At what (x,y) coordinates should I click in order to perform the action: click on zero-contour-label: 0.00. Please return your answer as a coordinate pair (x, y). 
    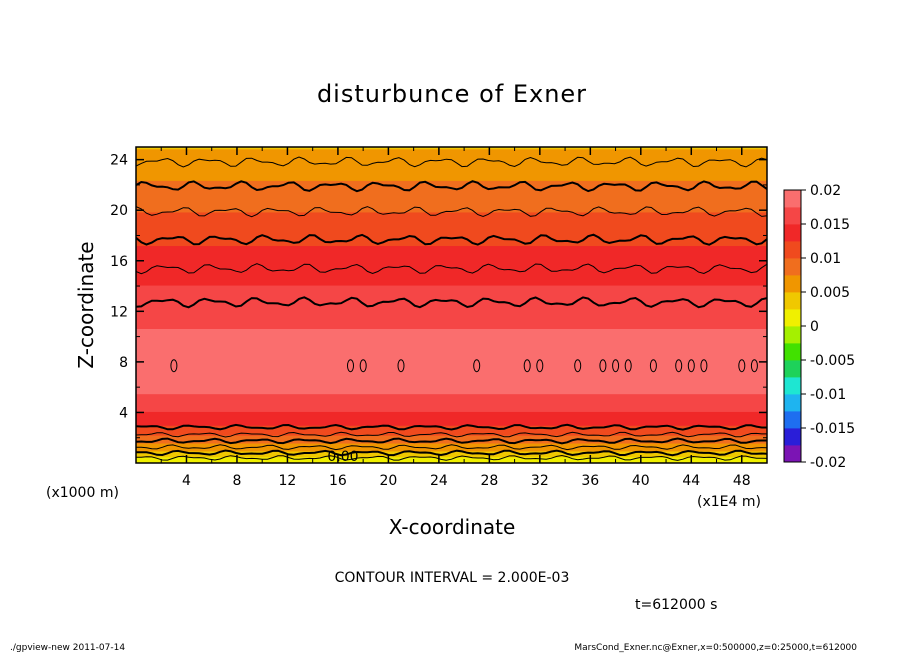
    Looking at the image, I should click on (342, 457).